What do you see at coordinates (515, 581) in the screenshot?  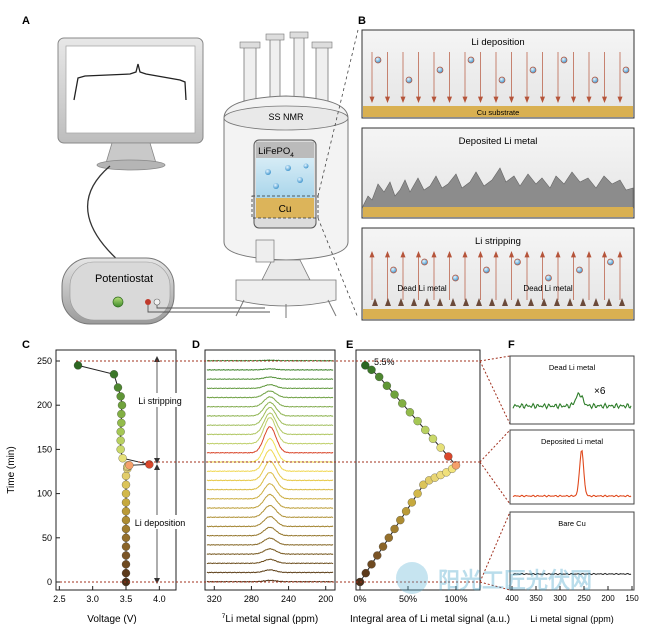 I see `watermark-text: 阳光工匠光伏网` at bounding box center [515, 581].